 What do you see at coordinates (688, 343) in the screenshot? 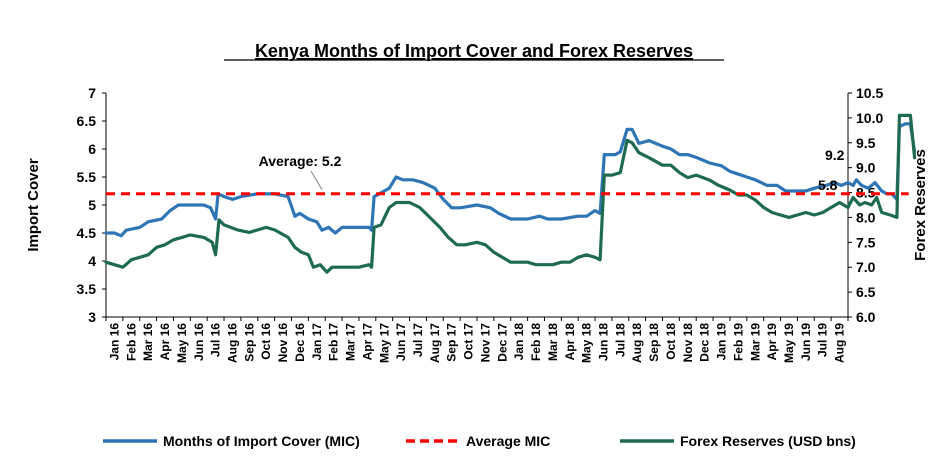
I see `x-tick-label: Nov 18` at bounding box center [688, 343].